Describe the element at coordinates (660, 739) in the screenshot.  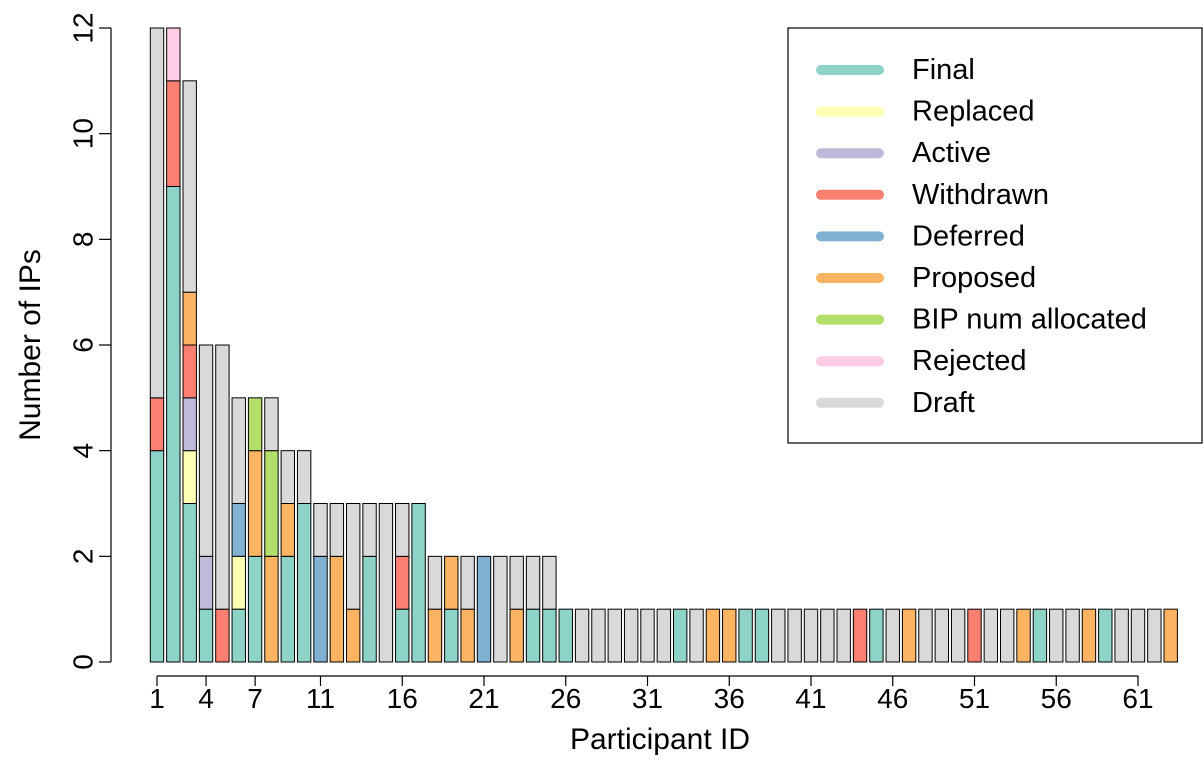
I see `x-axis-label: Participant ID` at that location.